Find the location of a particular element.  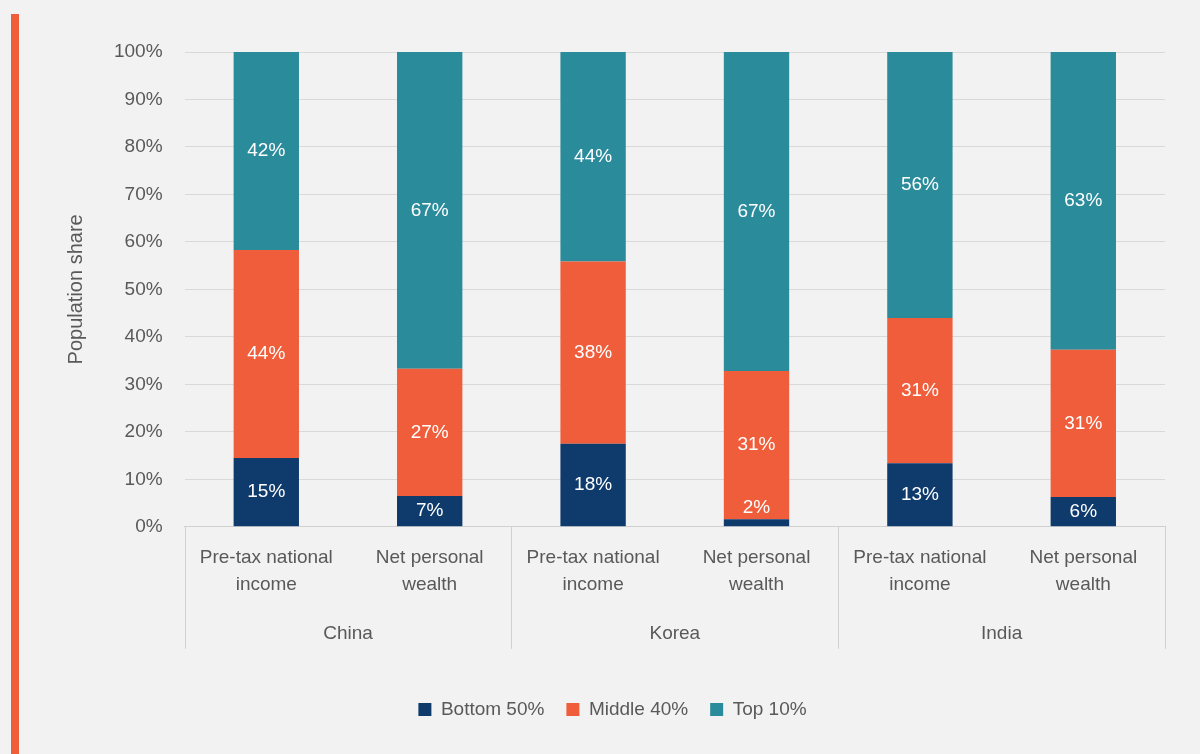

text: Korea is located at coordinates (675, 633).